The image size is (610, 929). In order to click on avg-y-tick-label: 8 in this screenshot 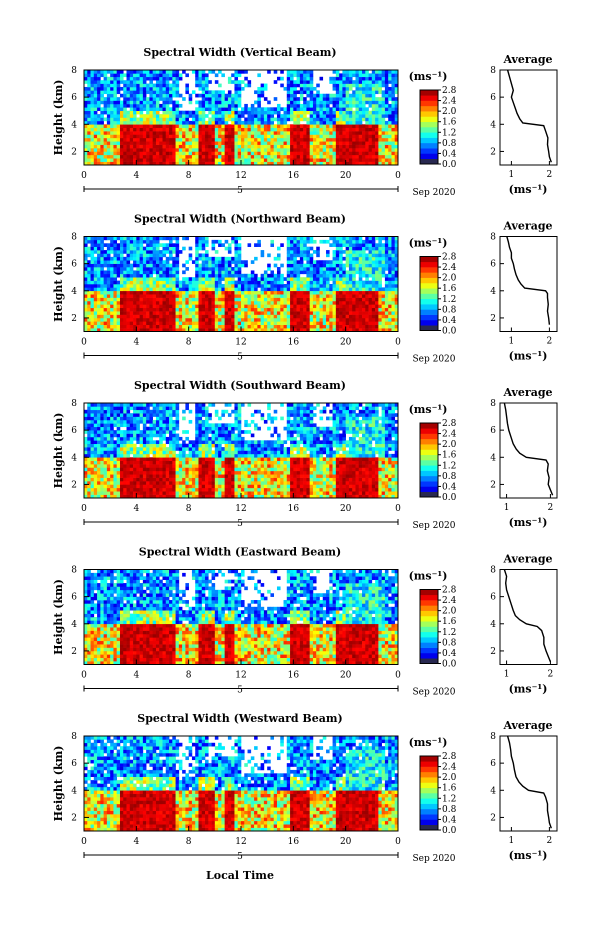, I will do `click(493, 404)`.